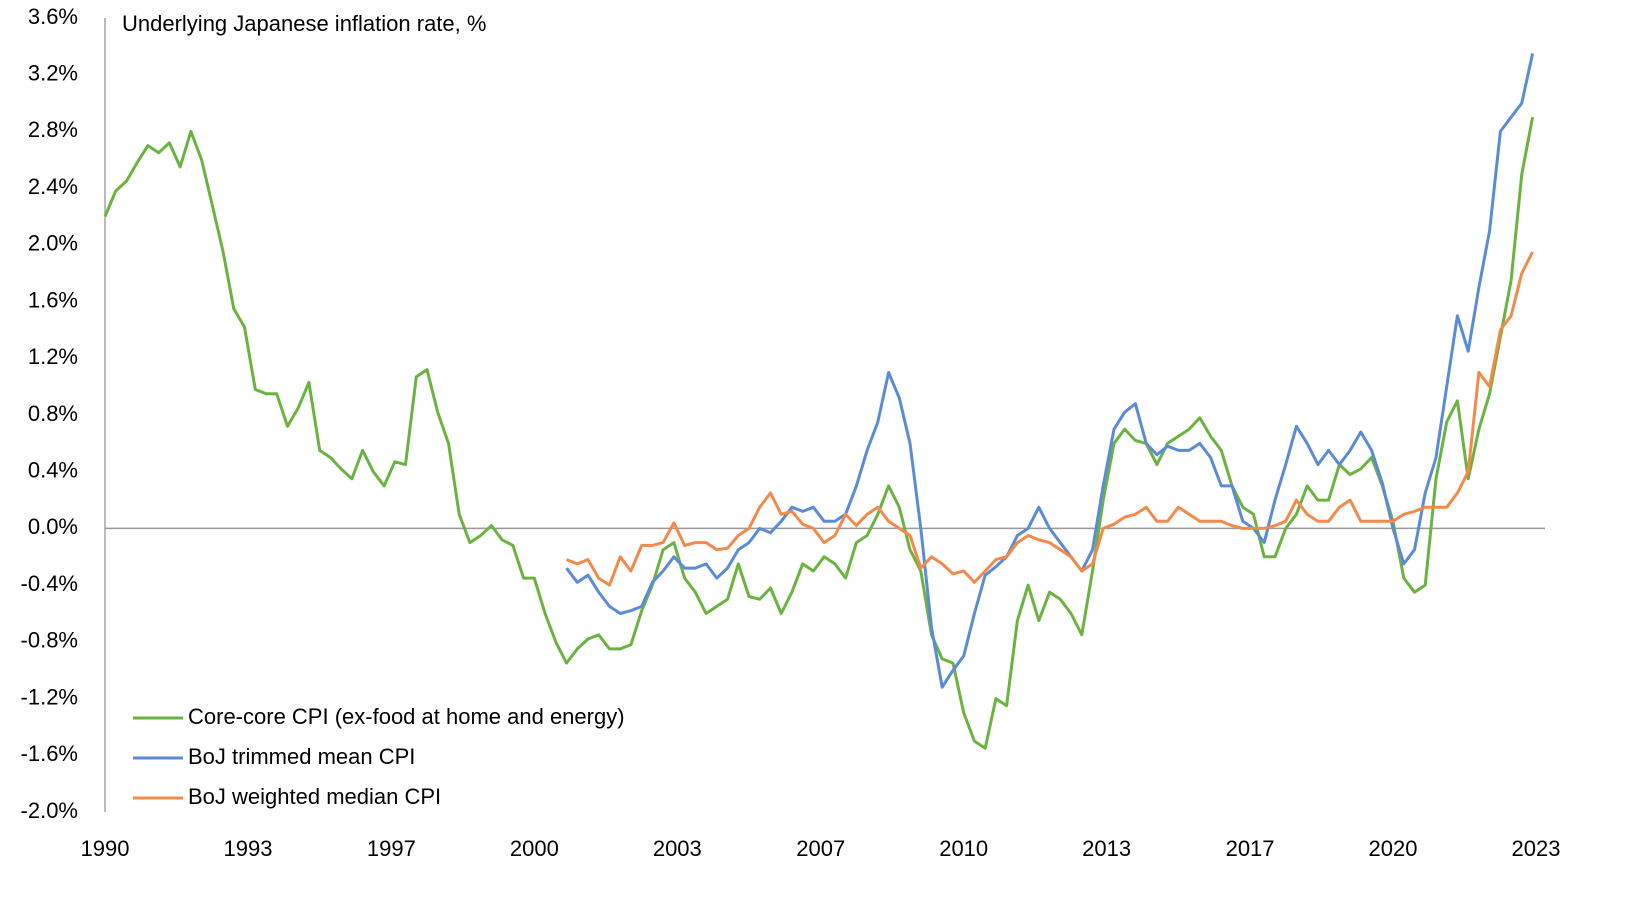 The image size is (1639, 902). I want to click on y-tick-label: 0.4%, so click(53, 470).